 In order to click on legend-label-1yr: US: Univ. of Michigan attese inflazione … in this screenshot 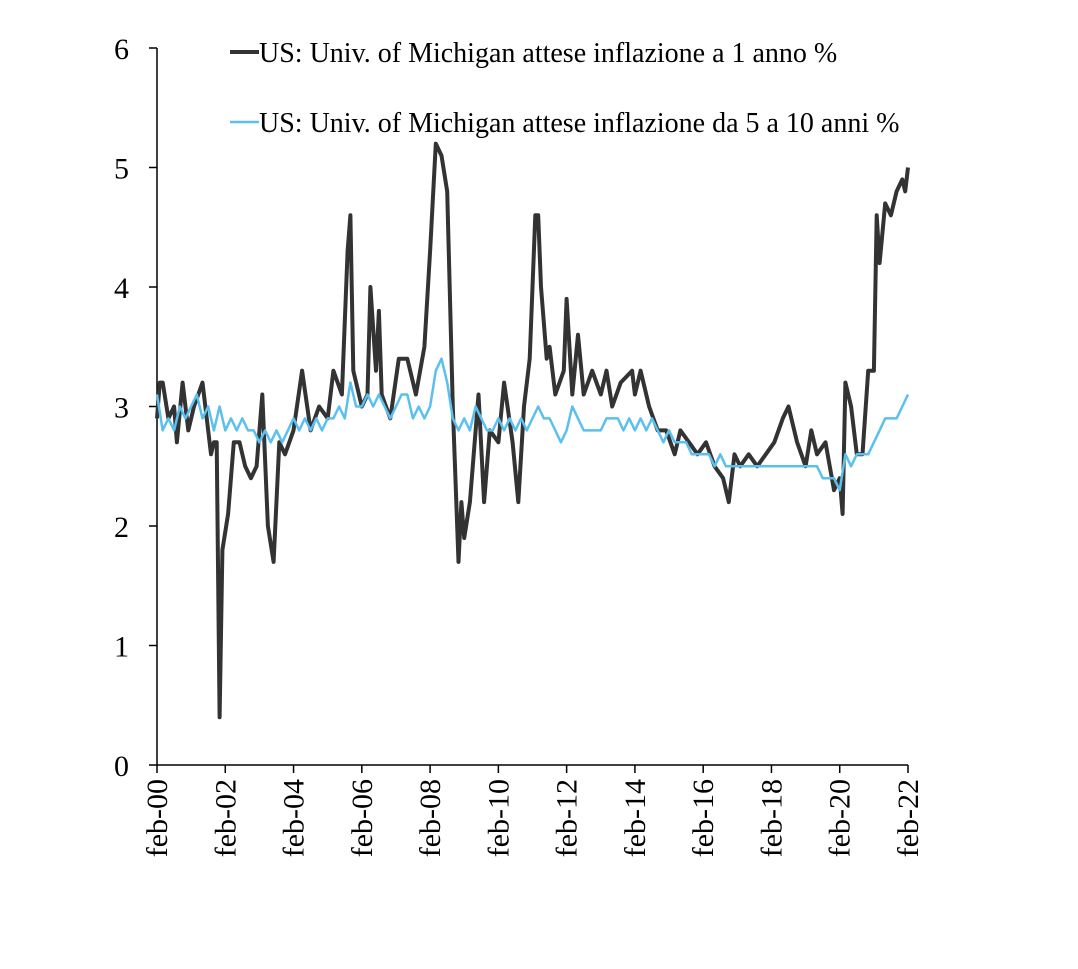, I will do `click(548, 53)`.